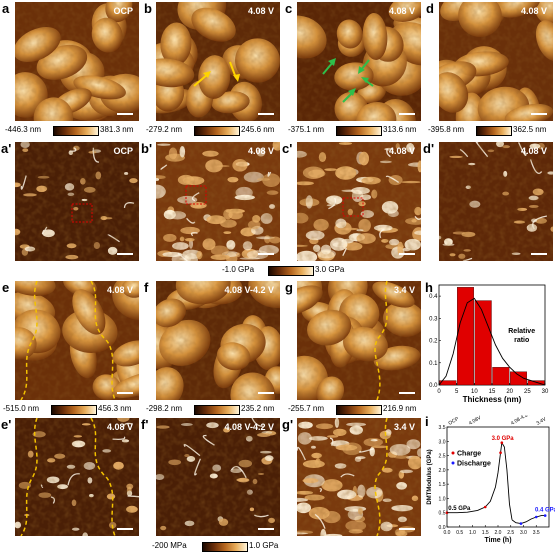  What do you see at coordinates (404, 427) in the screenshot?
I see `voltage-label-g-prime: 3.4 V` at bounding box center [404, 427].